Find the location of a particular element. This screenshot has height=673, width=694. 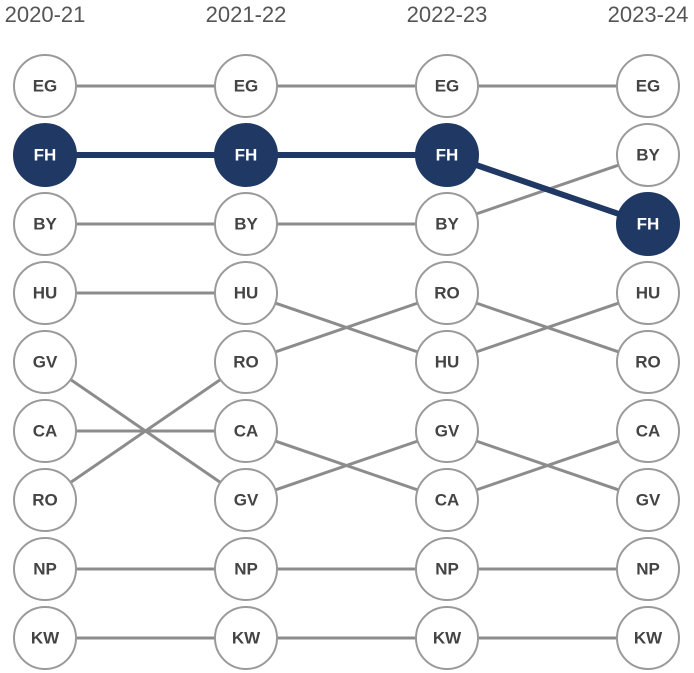

column-header: 2021-22 is located at coordinates (246, 14).